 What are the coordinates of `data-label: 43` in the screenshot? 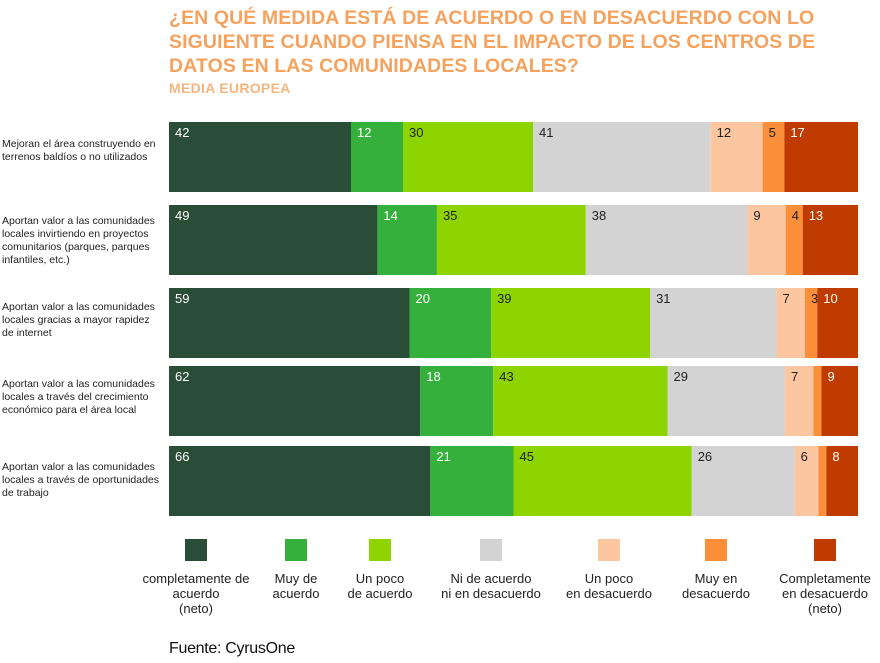 It's located at (506, 376).